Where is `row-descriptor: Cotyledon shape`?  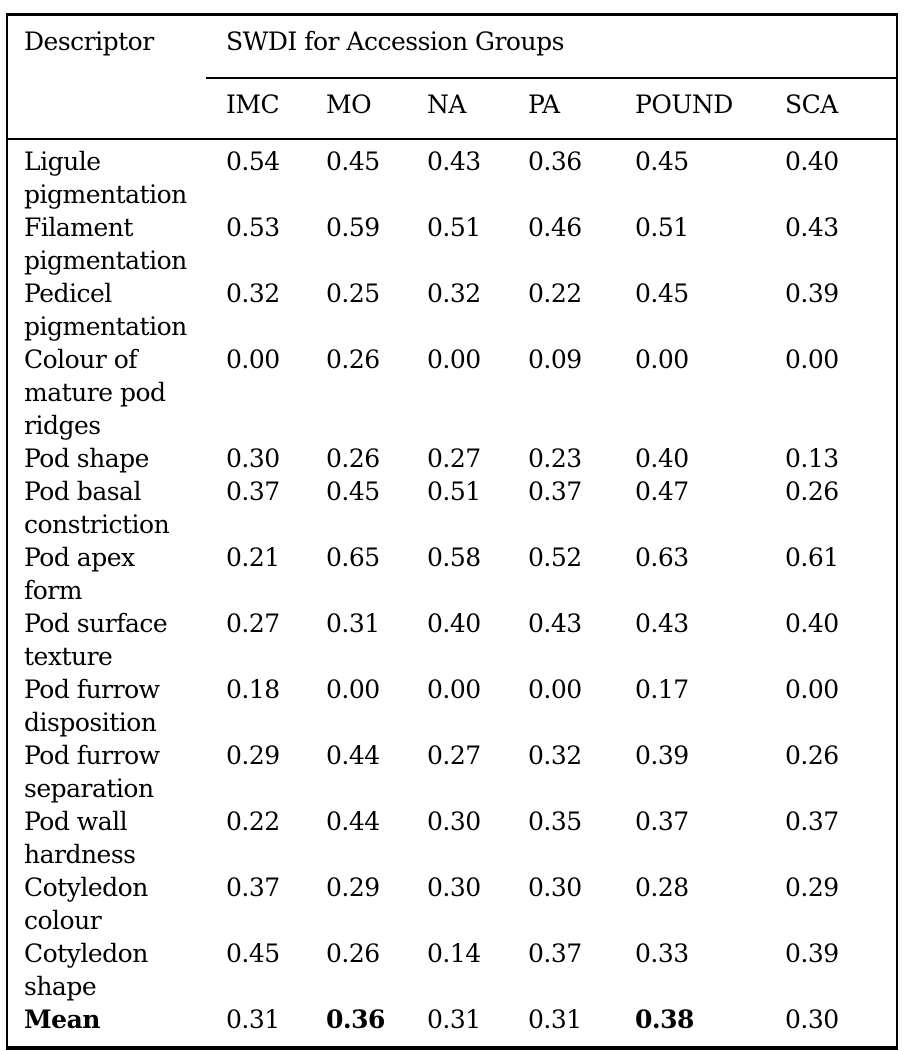 row-descriptor: Cotyledon shape is located at coordinates (86, 970).